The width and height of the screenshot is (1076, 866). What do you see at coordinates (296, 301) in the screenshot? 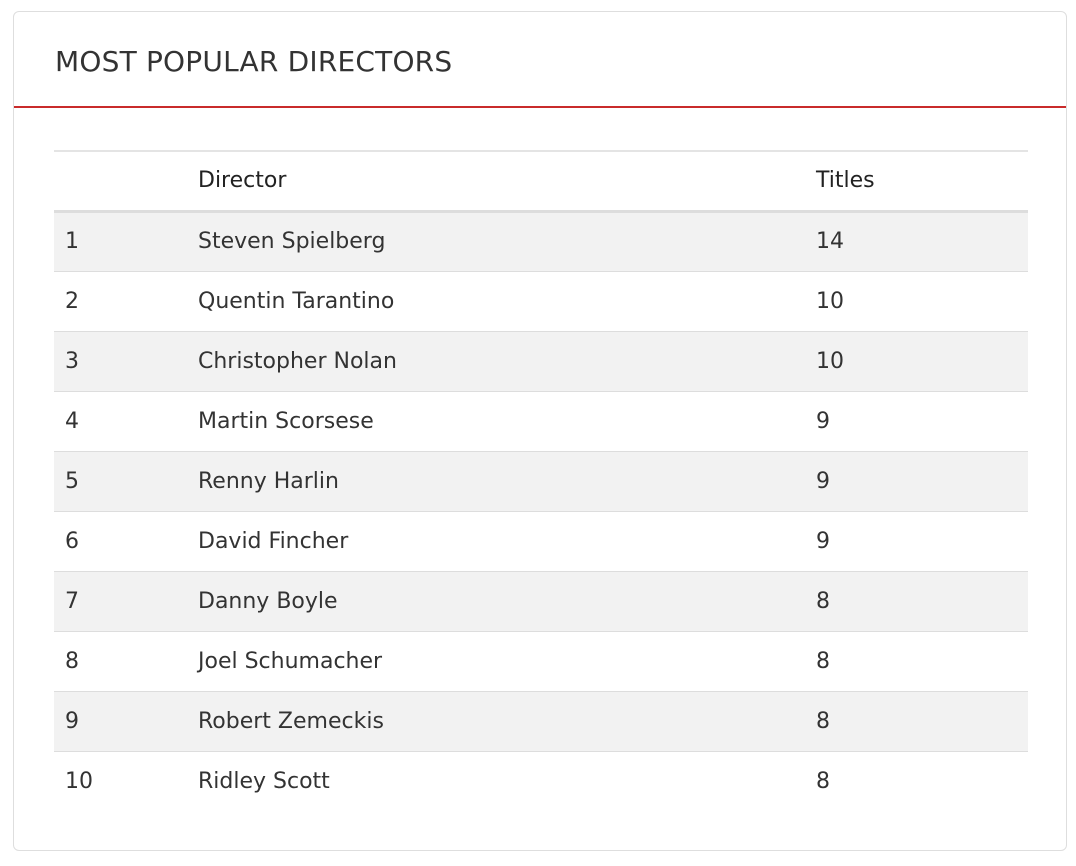
I see `director-cell: Quentin Tarantino` at bounding box center [296, 301].